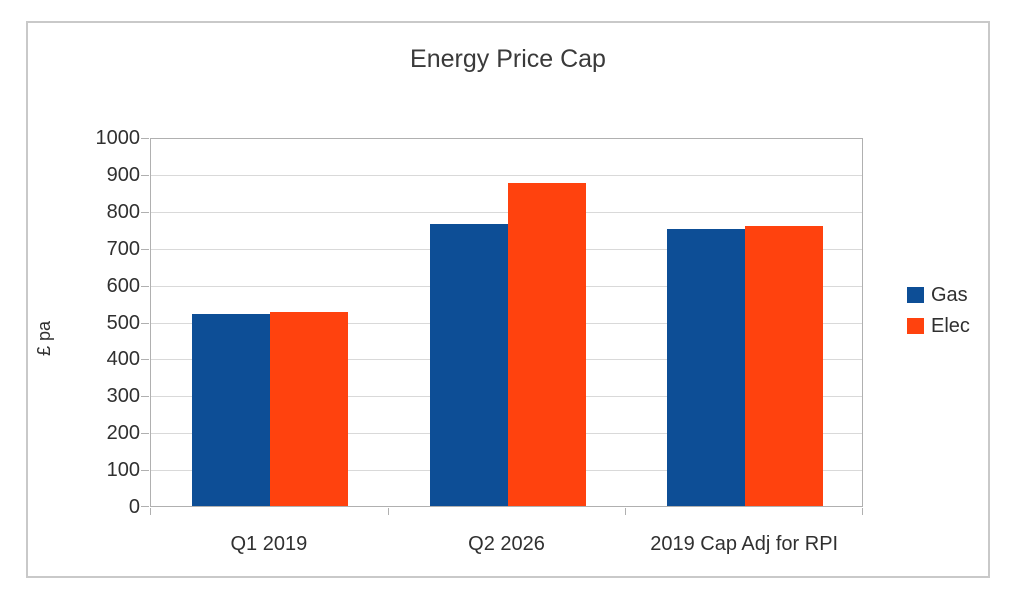 This screenshot has height=614, width=1024. Describe the element at coordinates (123, 359) in the screenshot. I see `y-tick-label: 400` at that location.